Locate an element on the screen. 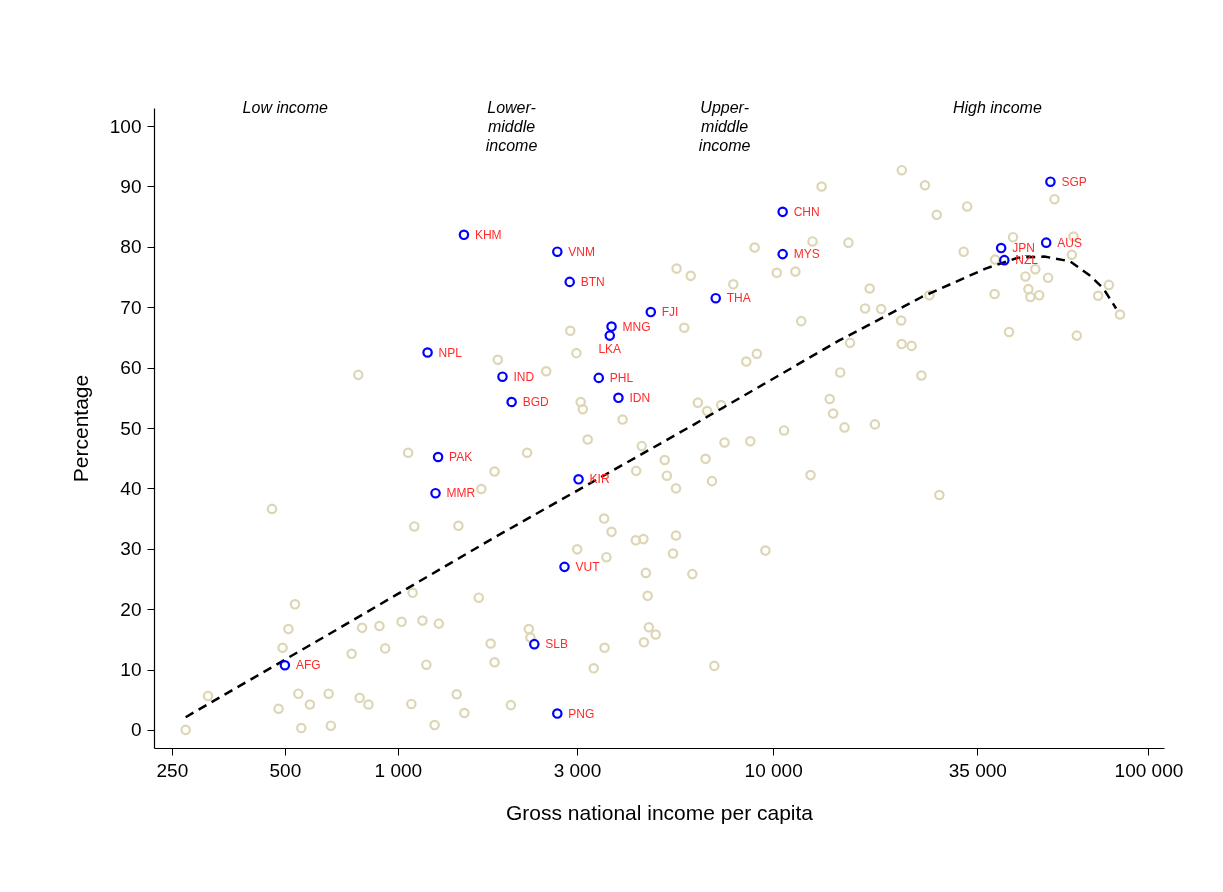 This screenshot has width=1223, height=892. annotation: VNM is located at coordinates (581, 251).